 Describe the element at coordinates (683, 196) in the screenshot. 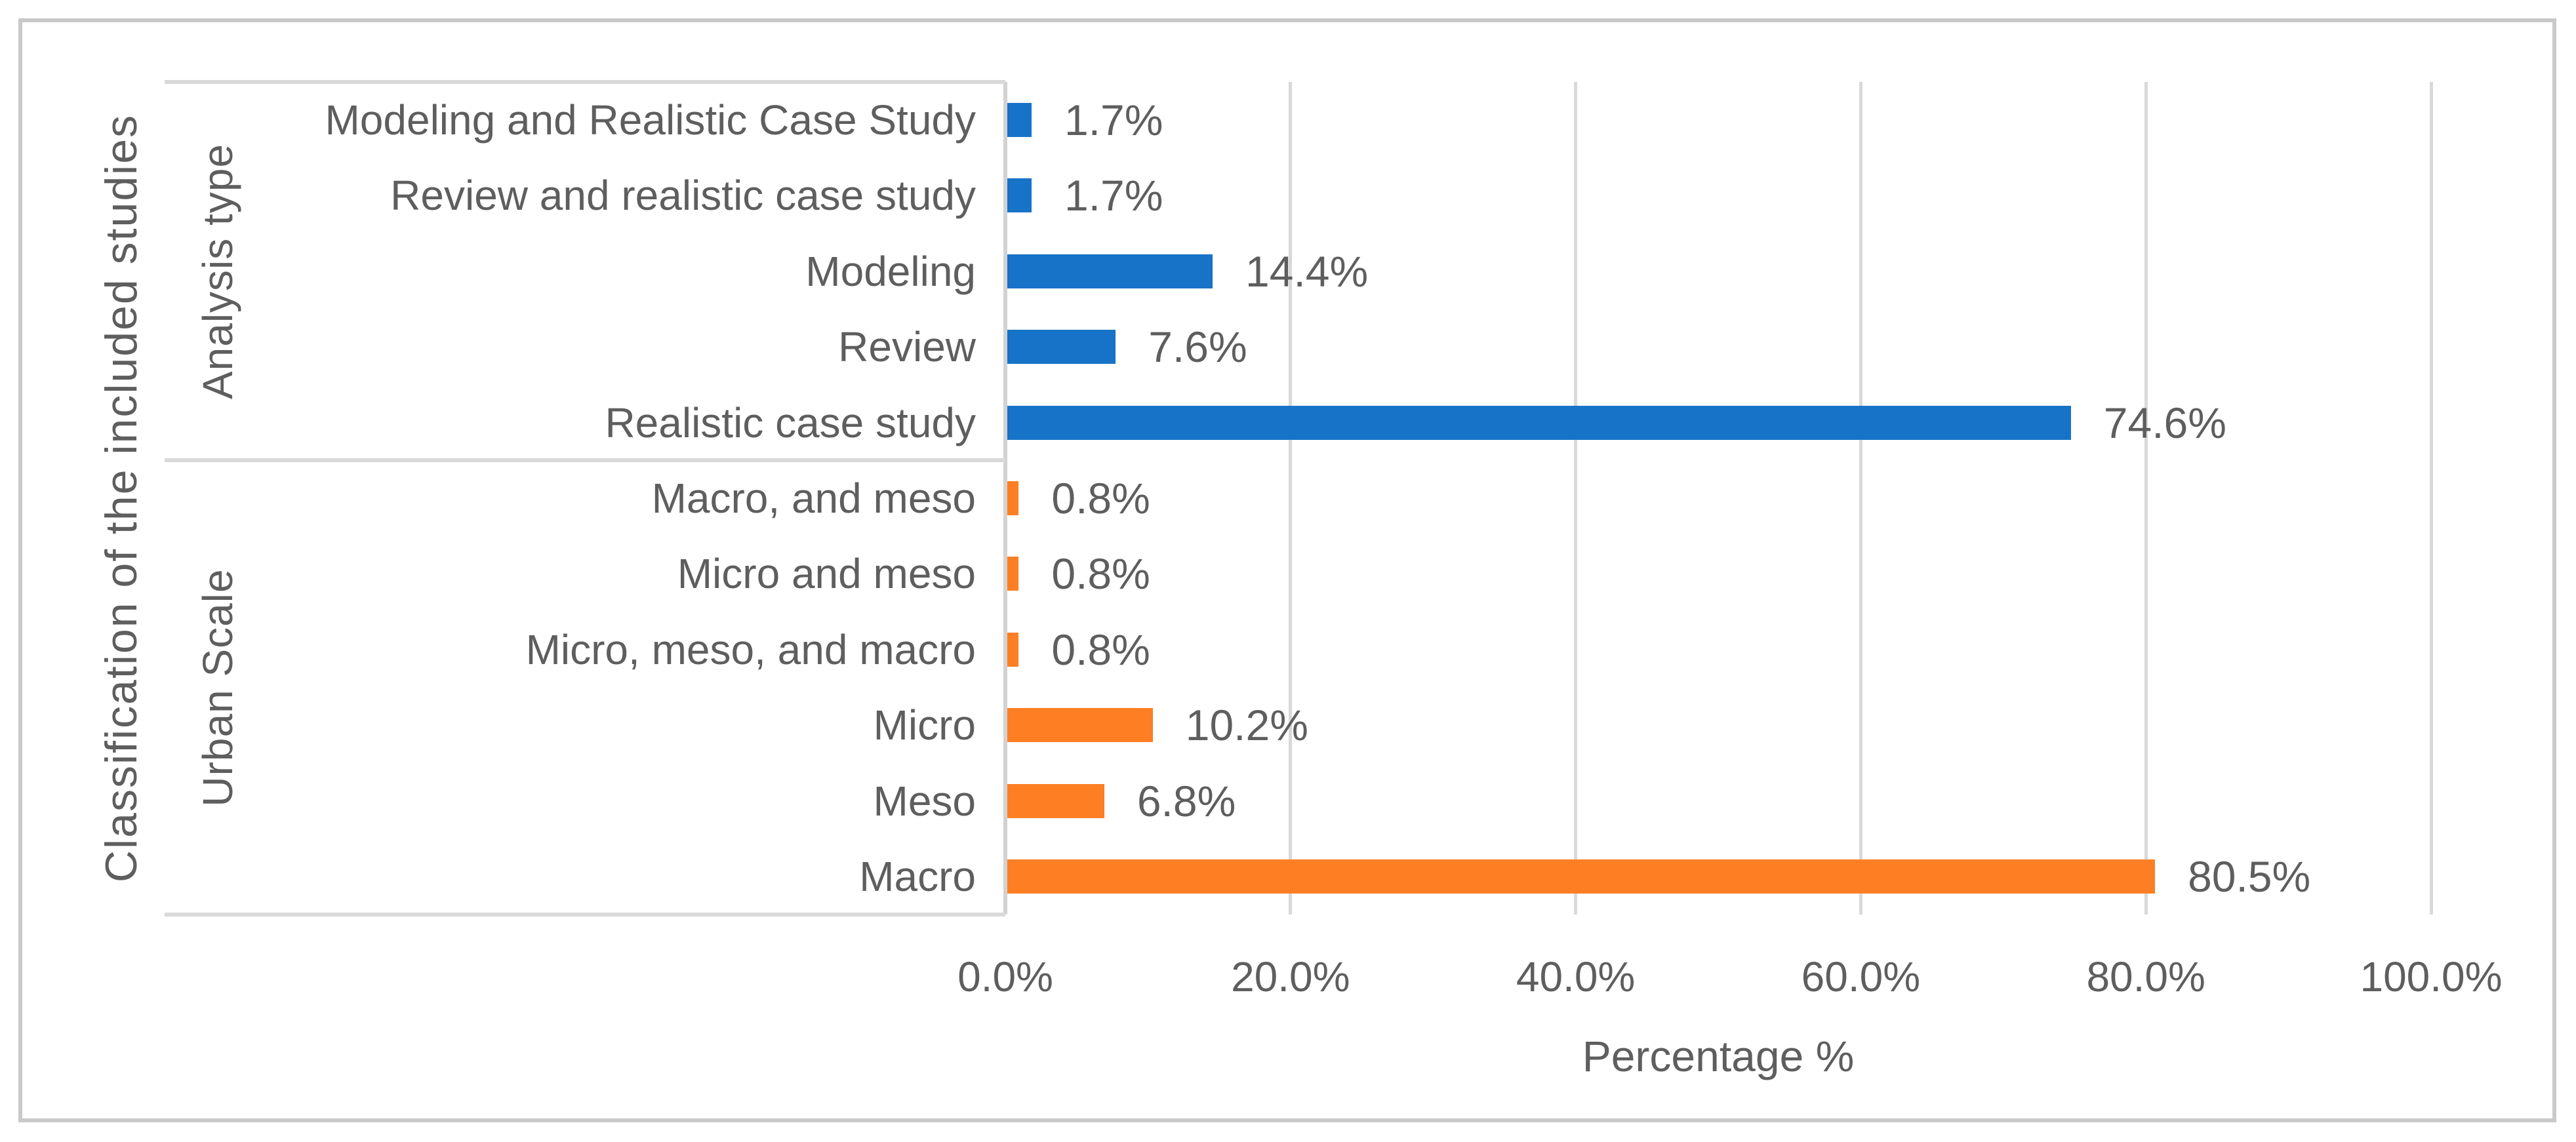

I see `category-label: Review and realistic case study` at that location.